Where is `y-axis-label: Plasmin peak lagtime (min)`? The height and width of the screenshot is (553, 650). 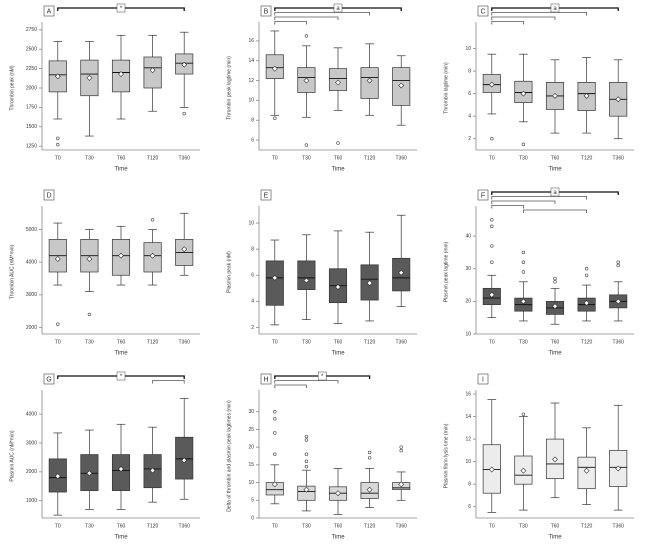
y-axis-label: Plasmin peak lagtime (min) is located at coordinates (446, 272).